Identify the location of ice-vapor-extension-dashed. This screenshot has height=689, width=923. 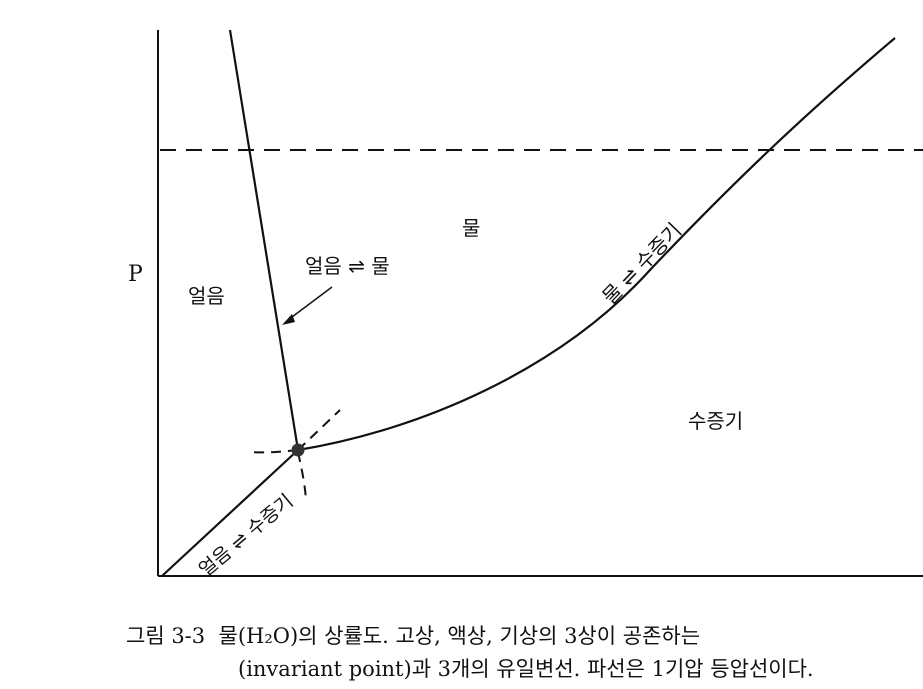
(319, 430).